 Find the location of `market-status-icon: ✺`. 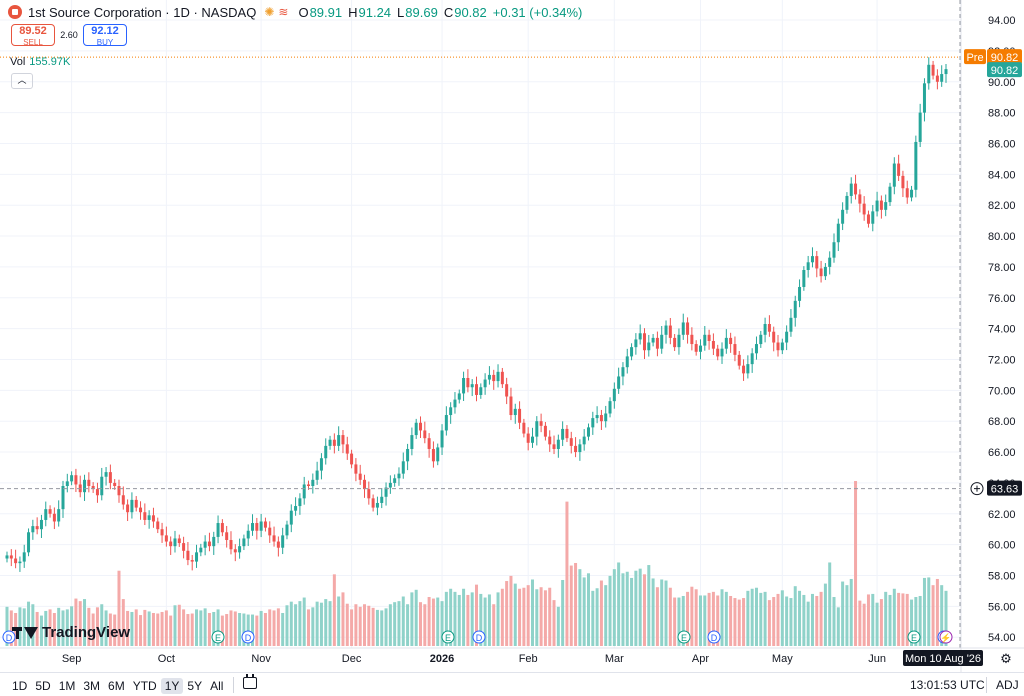

market-status-icon: ✺ is located at coordinates (269, 12).